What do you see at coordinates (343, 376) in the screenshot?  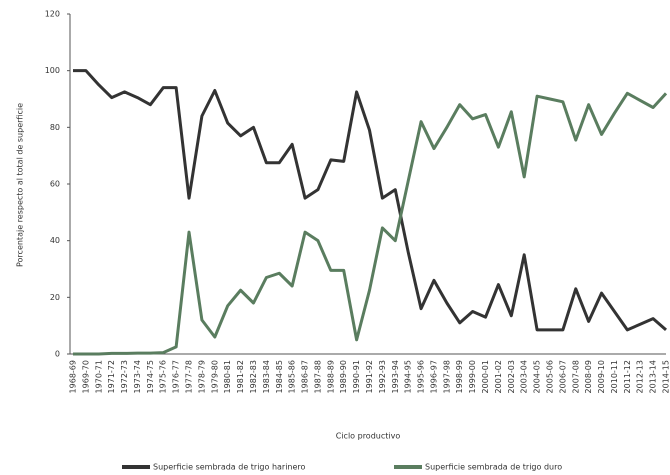 I see `x-tick-label: 1989-90` at bounding box center [343, 376].